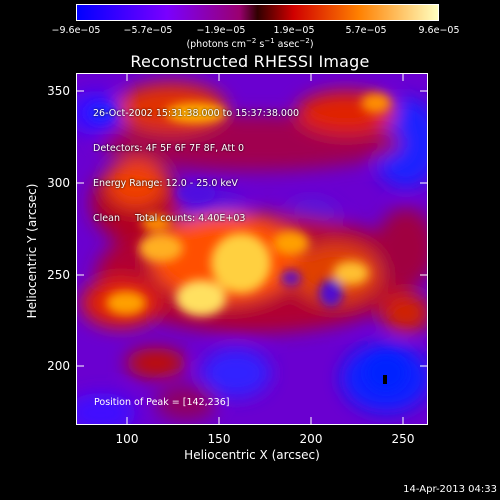  I want to click on info-detectors: Detectors: 4F 5F 6F 7F 8F, Att 0, so click(169, 148).